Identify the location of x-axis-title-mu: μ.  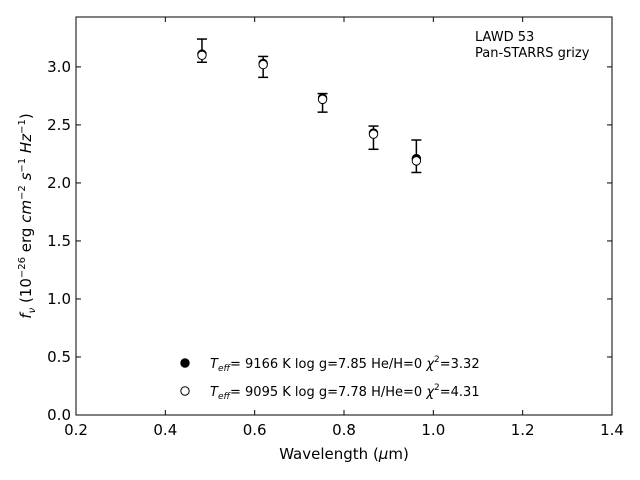
(383, 454).